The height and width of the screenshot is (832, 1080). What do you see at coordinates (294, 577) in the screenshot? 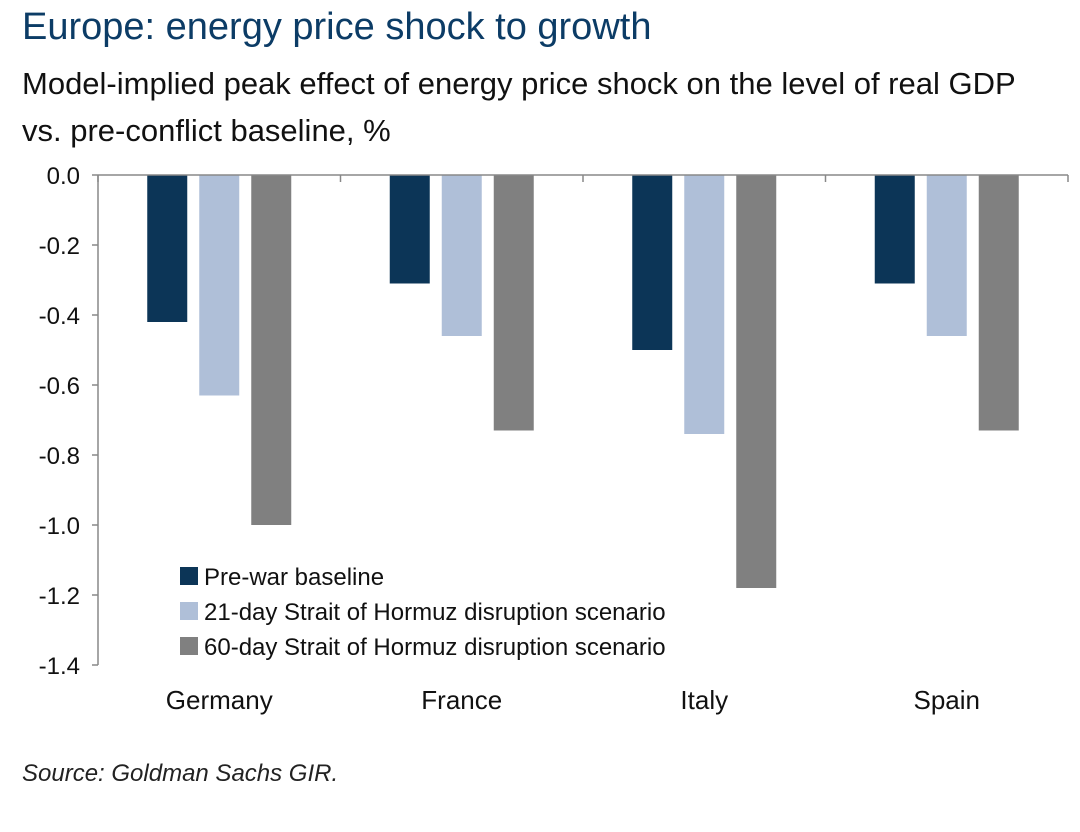
I see `legend-label: Pre-war baseline` at bounding box center [294, 577].